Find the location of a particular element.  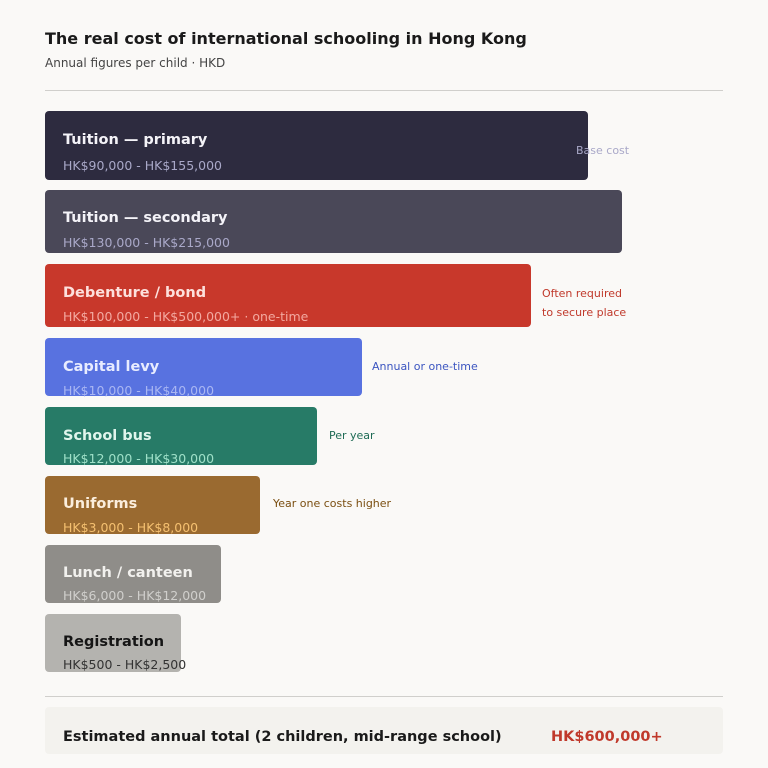

note-line: to secure place is located at coordinates (584, 312).